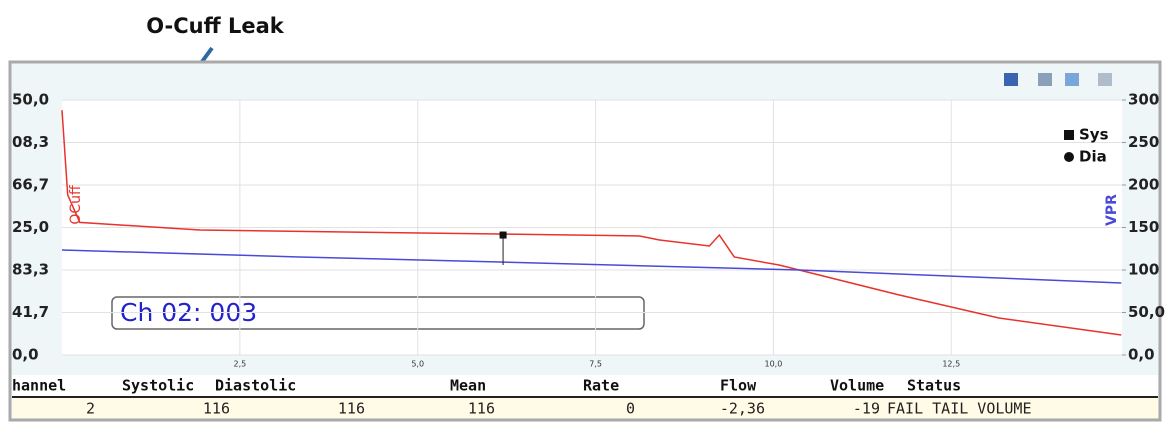 This screenshot has height=427, width=1170. I want to click on print-icon, so click(1045, 79).